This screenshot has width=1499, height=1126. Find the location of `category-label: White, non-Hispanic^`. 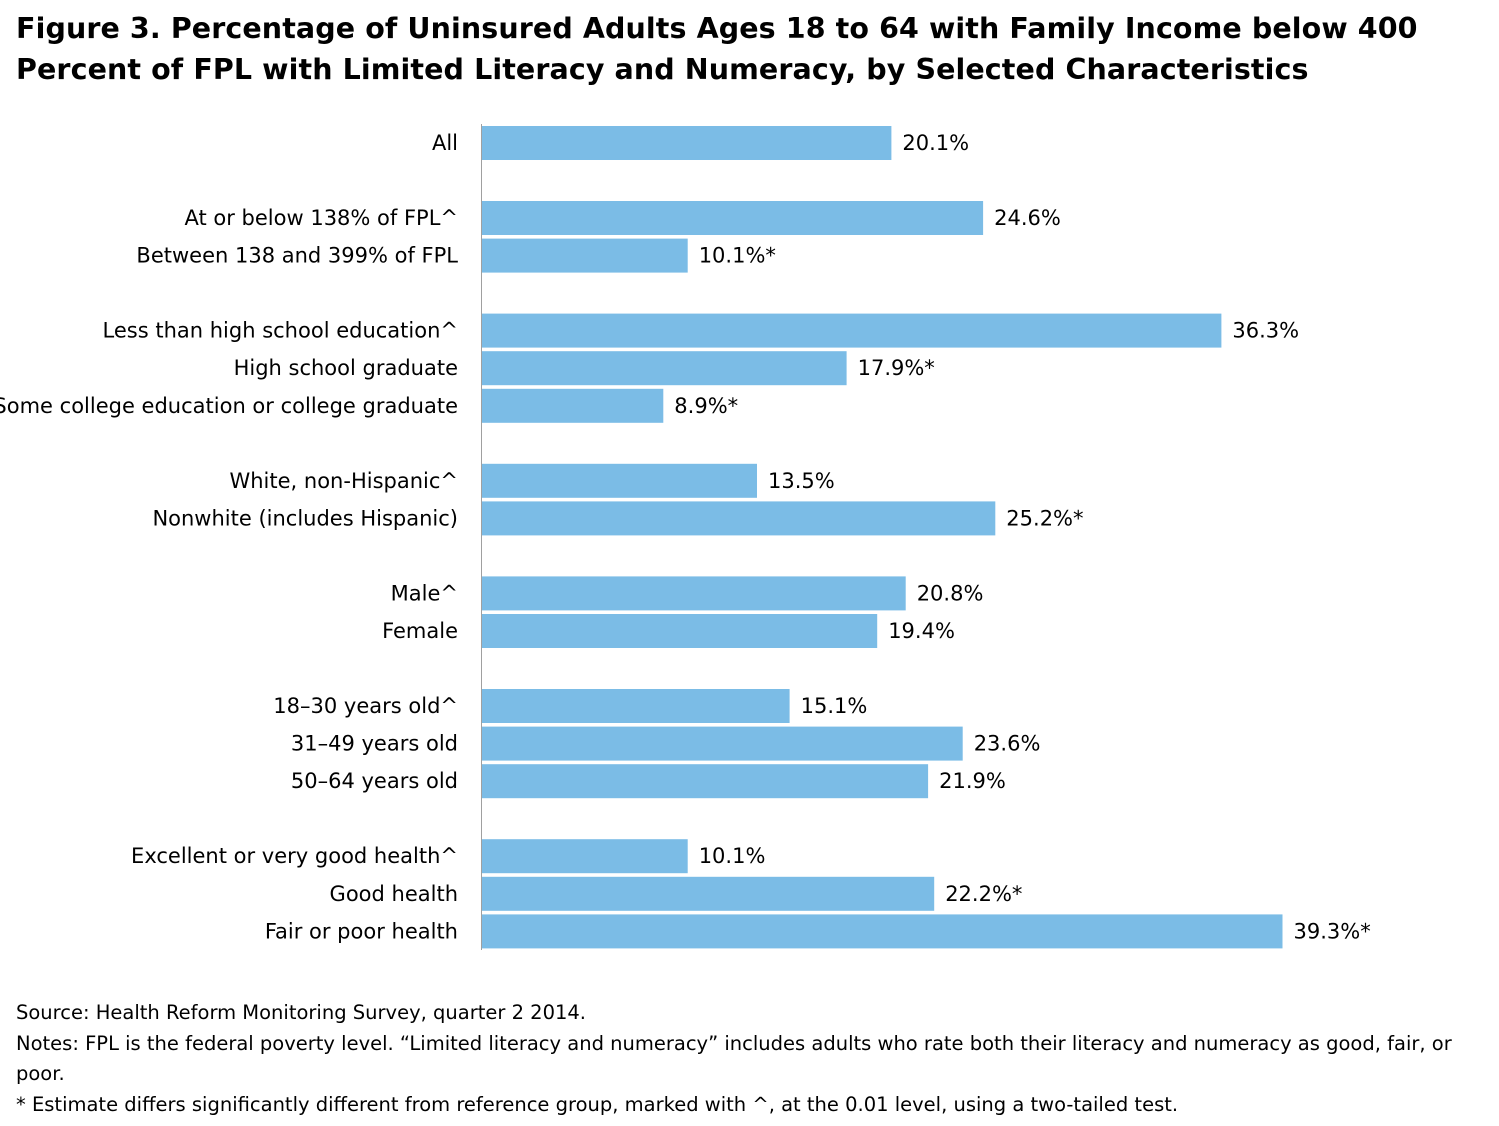

category-label: White, non-Hispanic^ is located at coordinates (343, 481).